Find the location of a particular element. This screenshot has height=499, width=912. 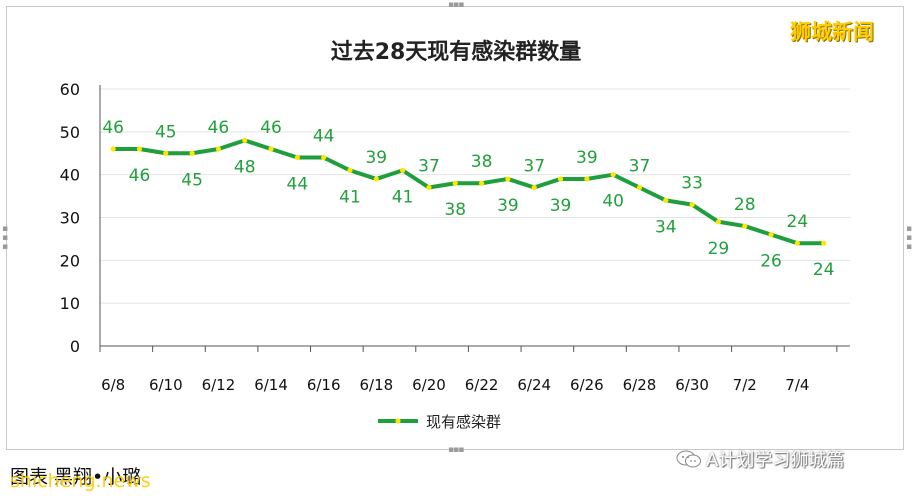

data-label: 33 is located at coordinates (692, 184).